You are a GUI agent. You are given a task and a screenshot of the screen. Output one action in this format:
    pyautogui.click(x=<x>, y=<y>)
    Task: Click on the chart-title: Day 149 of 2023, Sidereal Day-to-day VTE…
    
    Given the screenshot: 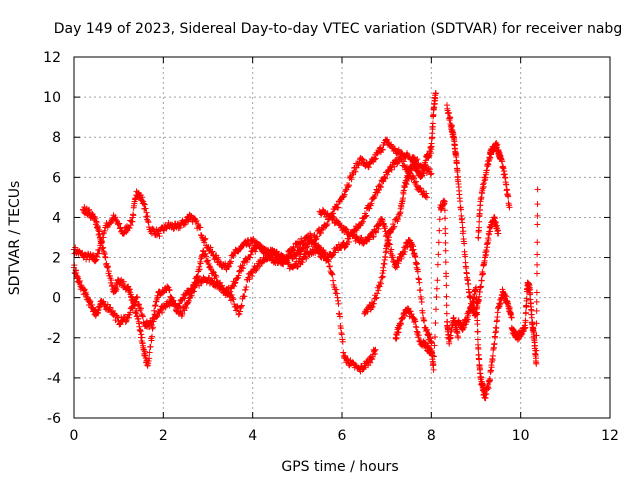 What is the action you would take?
    pyautogui.click(x=338, y=29)
    